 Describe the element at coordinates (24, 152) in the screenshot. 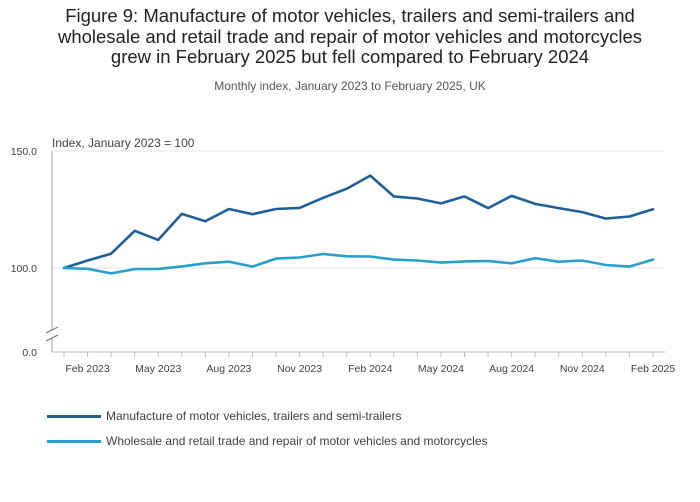

I see `y-tick-label: 150.0` at that location.